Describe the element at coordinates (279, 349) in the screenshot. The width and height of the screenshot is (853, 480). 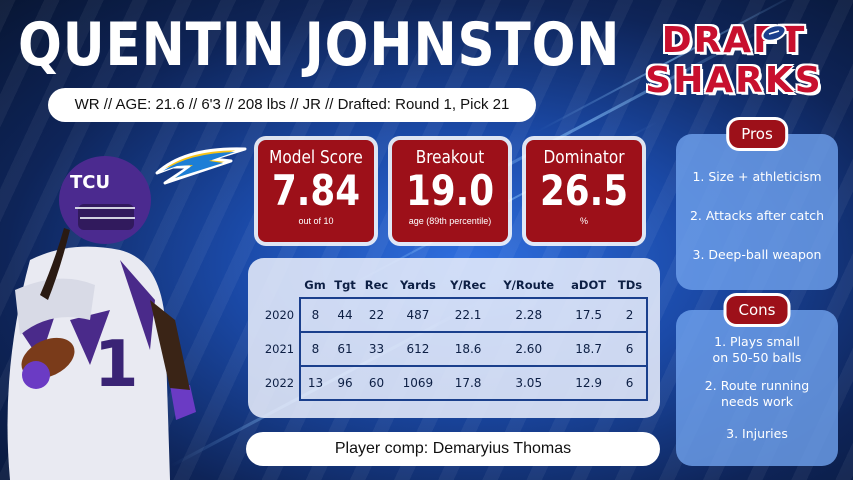
I see `table-year-cell: 2021` at that location.